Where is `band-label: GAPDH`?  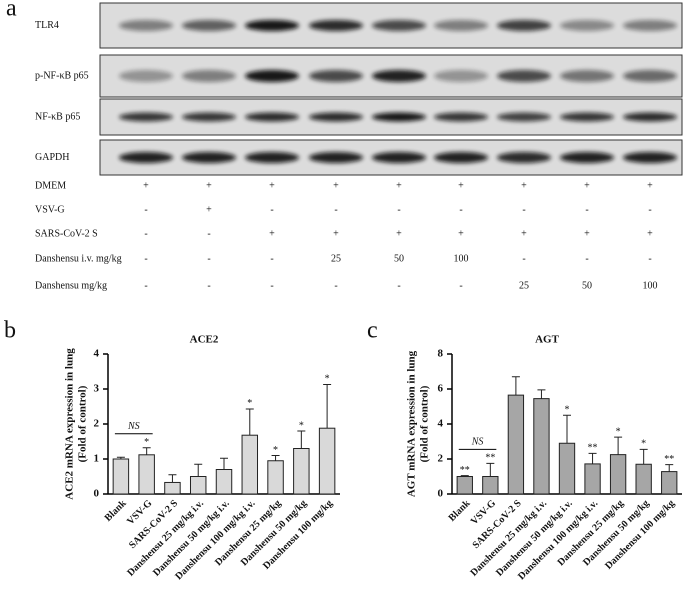
band-label: GAPDH is located at coordinates (52, 157).